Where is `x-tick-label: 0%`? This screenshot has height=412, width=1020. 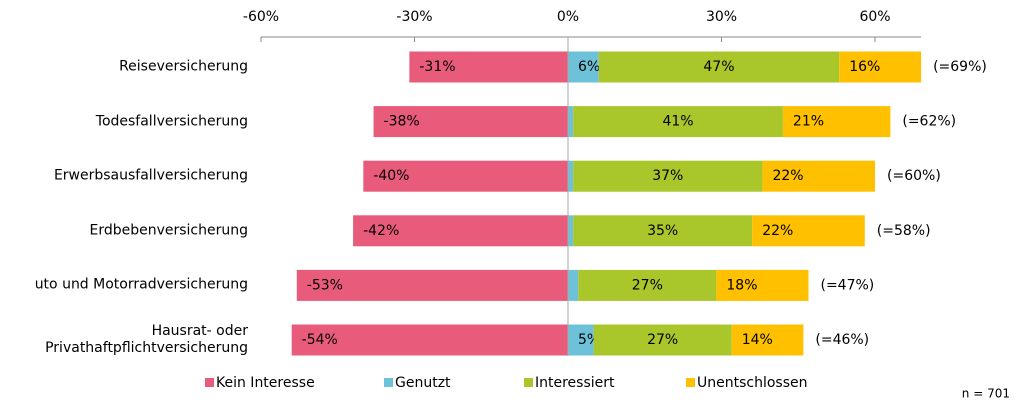 x-tick-label: 0% is located at coordinates (568, 17).